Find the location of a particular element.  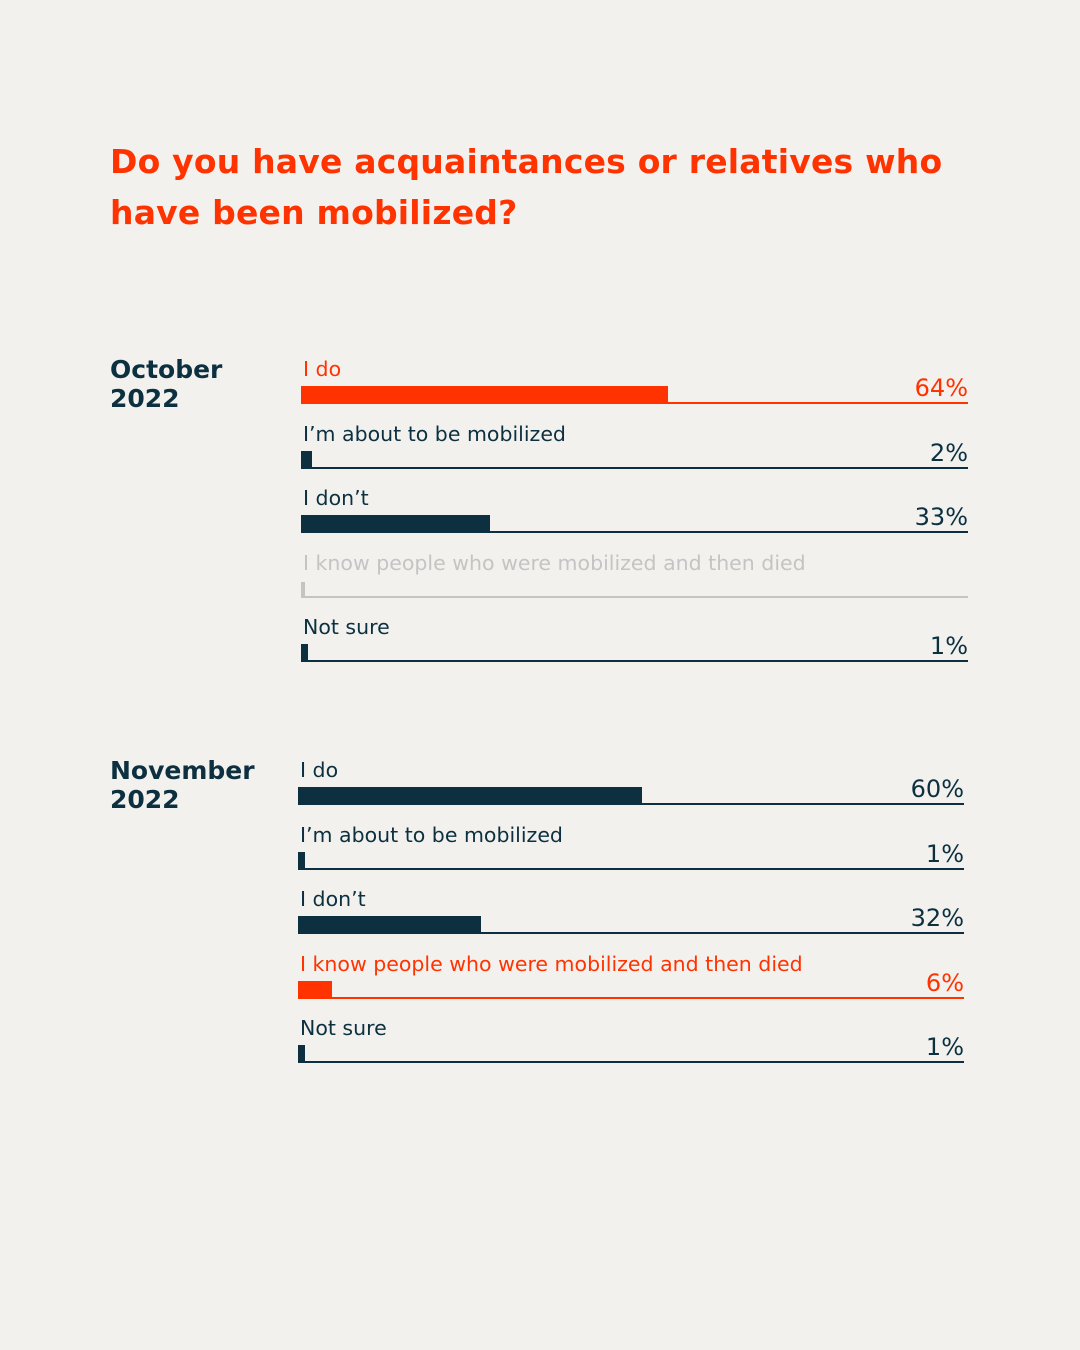

bar-row: I’m about to be mobilized 1% is located at coordinates (631, 846).